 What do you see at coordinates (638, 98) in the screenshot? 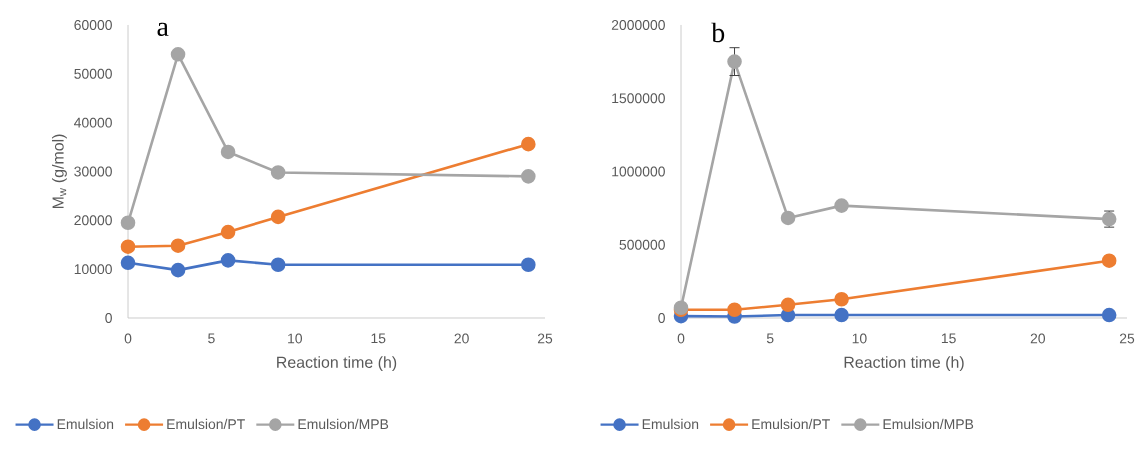
I see `y-tick-label: 1500000` at bounding box center [638, 98].